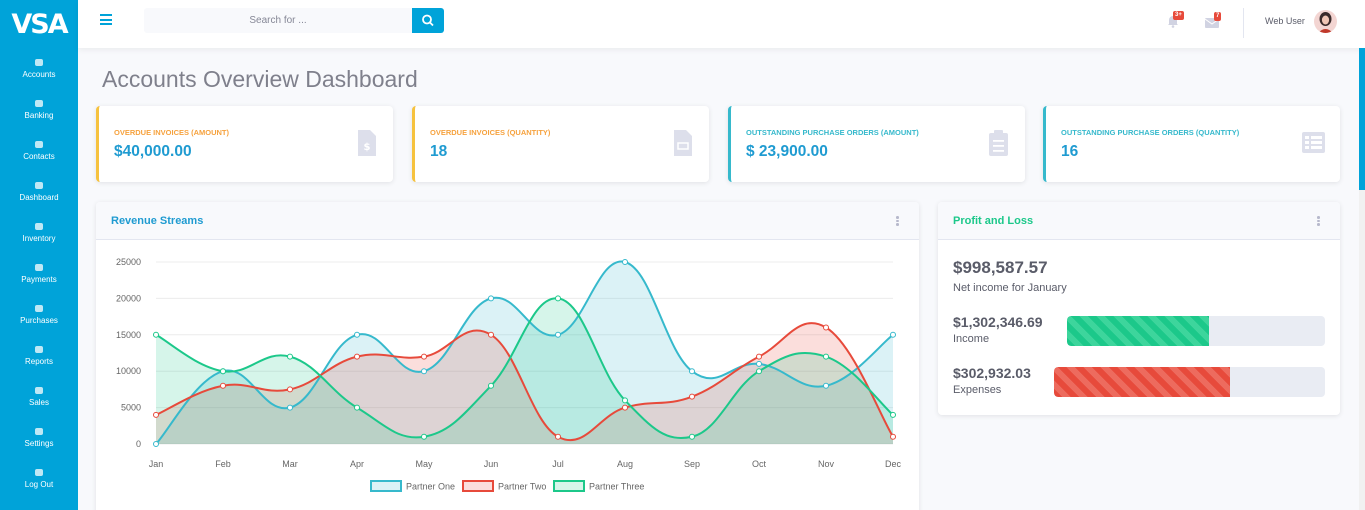  What do you see at coordinates (39, 78) in the screenshot?
I see `sidebar-item-accounts: Accounts` at bounding box center [39, 78].